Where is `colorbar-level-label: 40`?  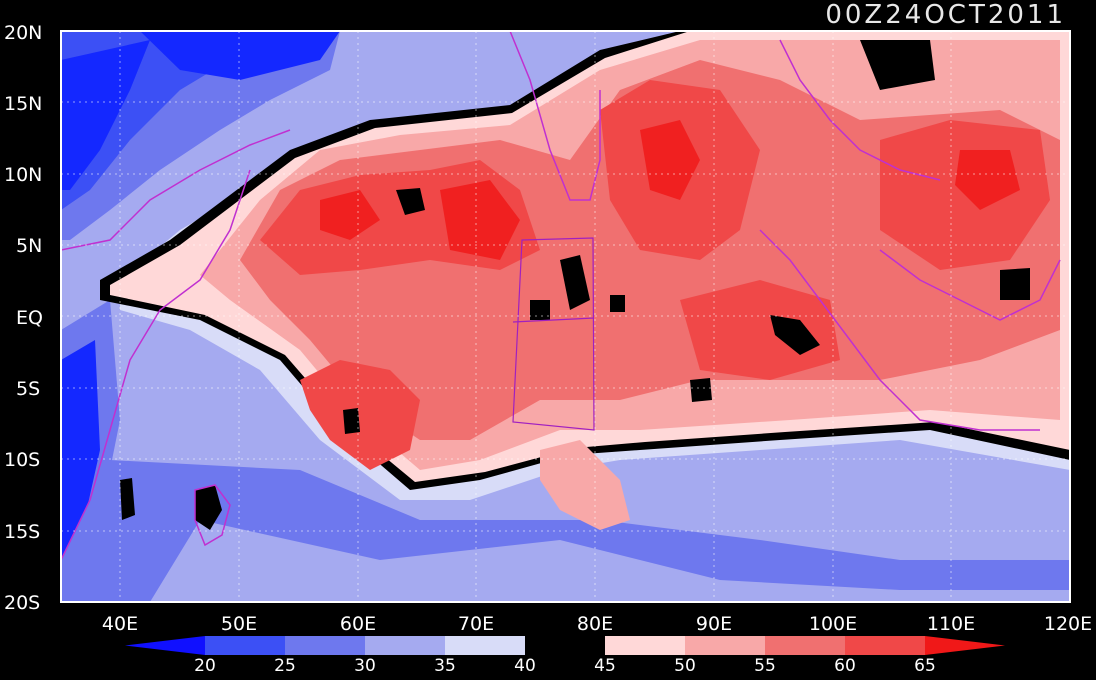 colorbar-level-label: 40 is located at coordinates (525, 666).